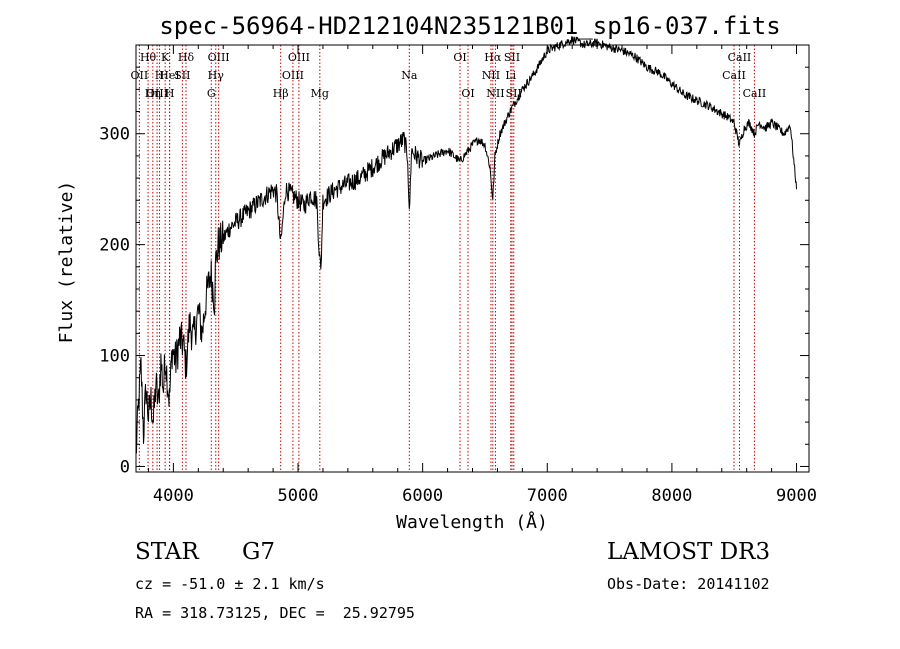 The height and width of the screenshot is (649, 900). I want to click on spectral-line-label-16: NII, so click(491, 75).